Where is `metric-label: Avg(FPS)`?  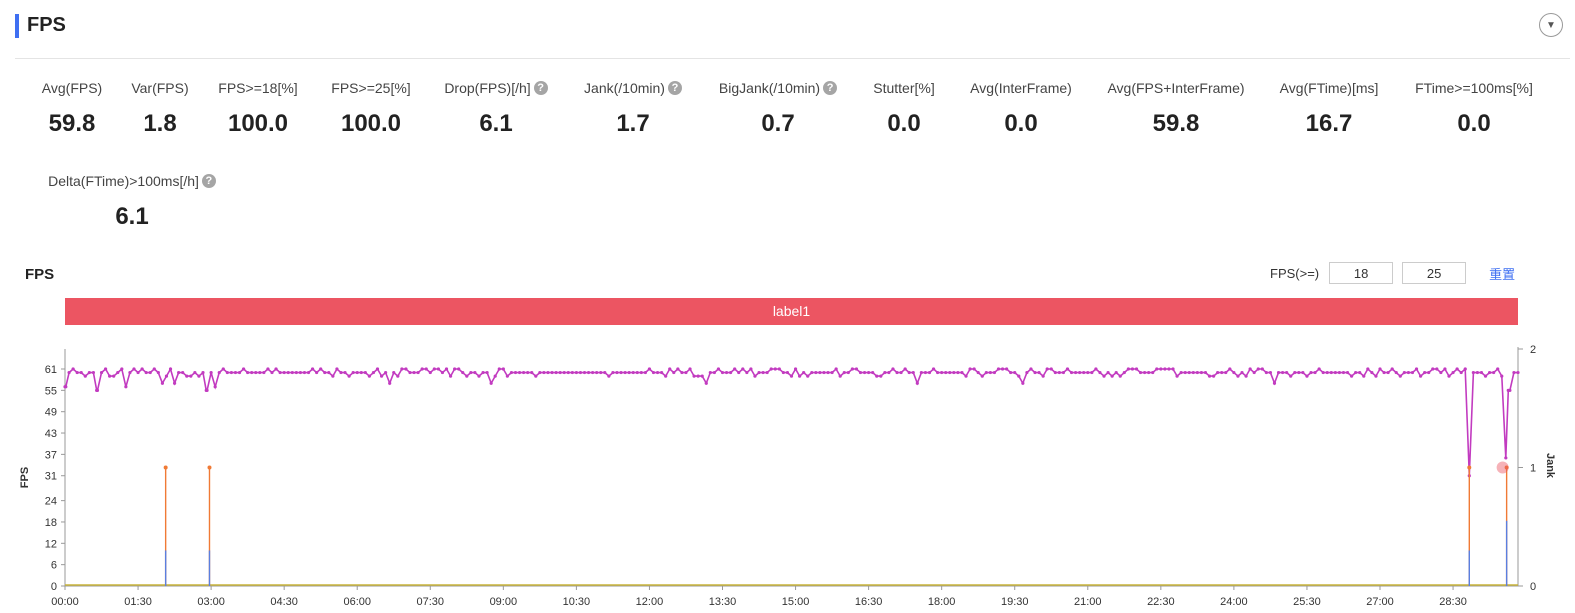
metric-label: Avg(FPS) is located at coordinates (72, 88).